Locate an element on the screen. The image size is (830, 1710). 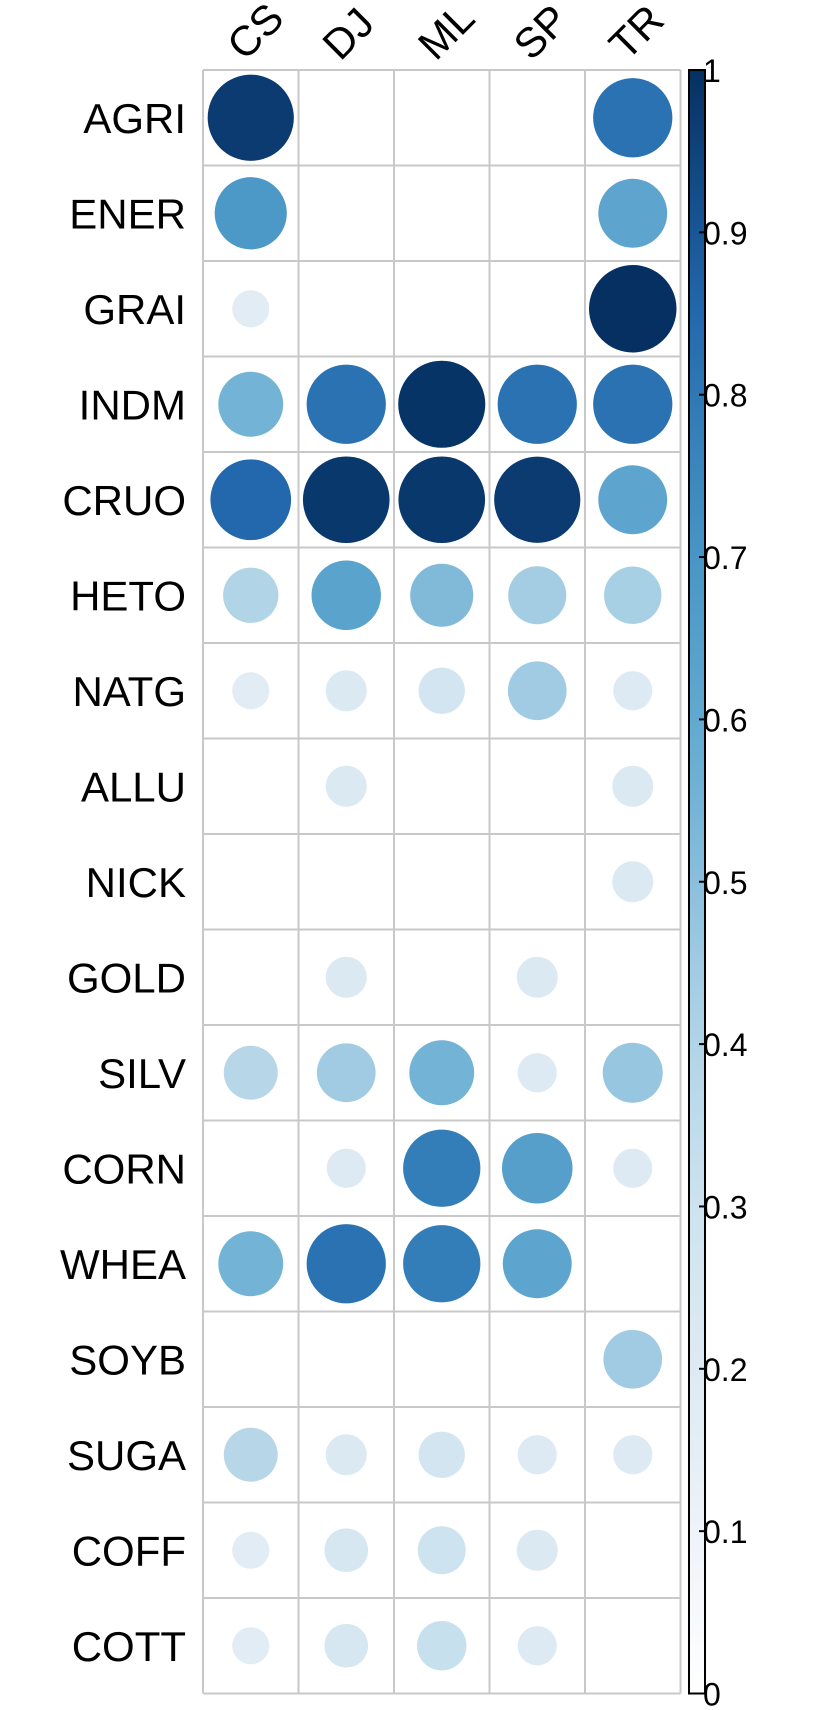
correlation-circle-suga-sp is located at coordinates (537, 1455).